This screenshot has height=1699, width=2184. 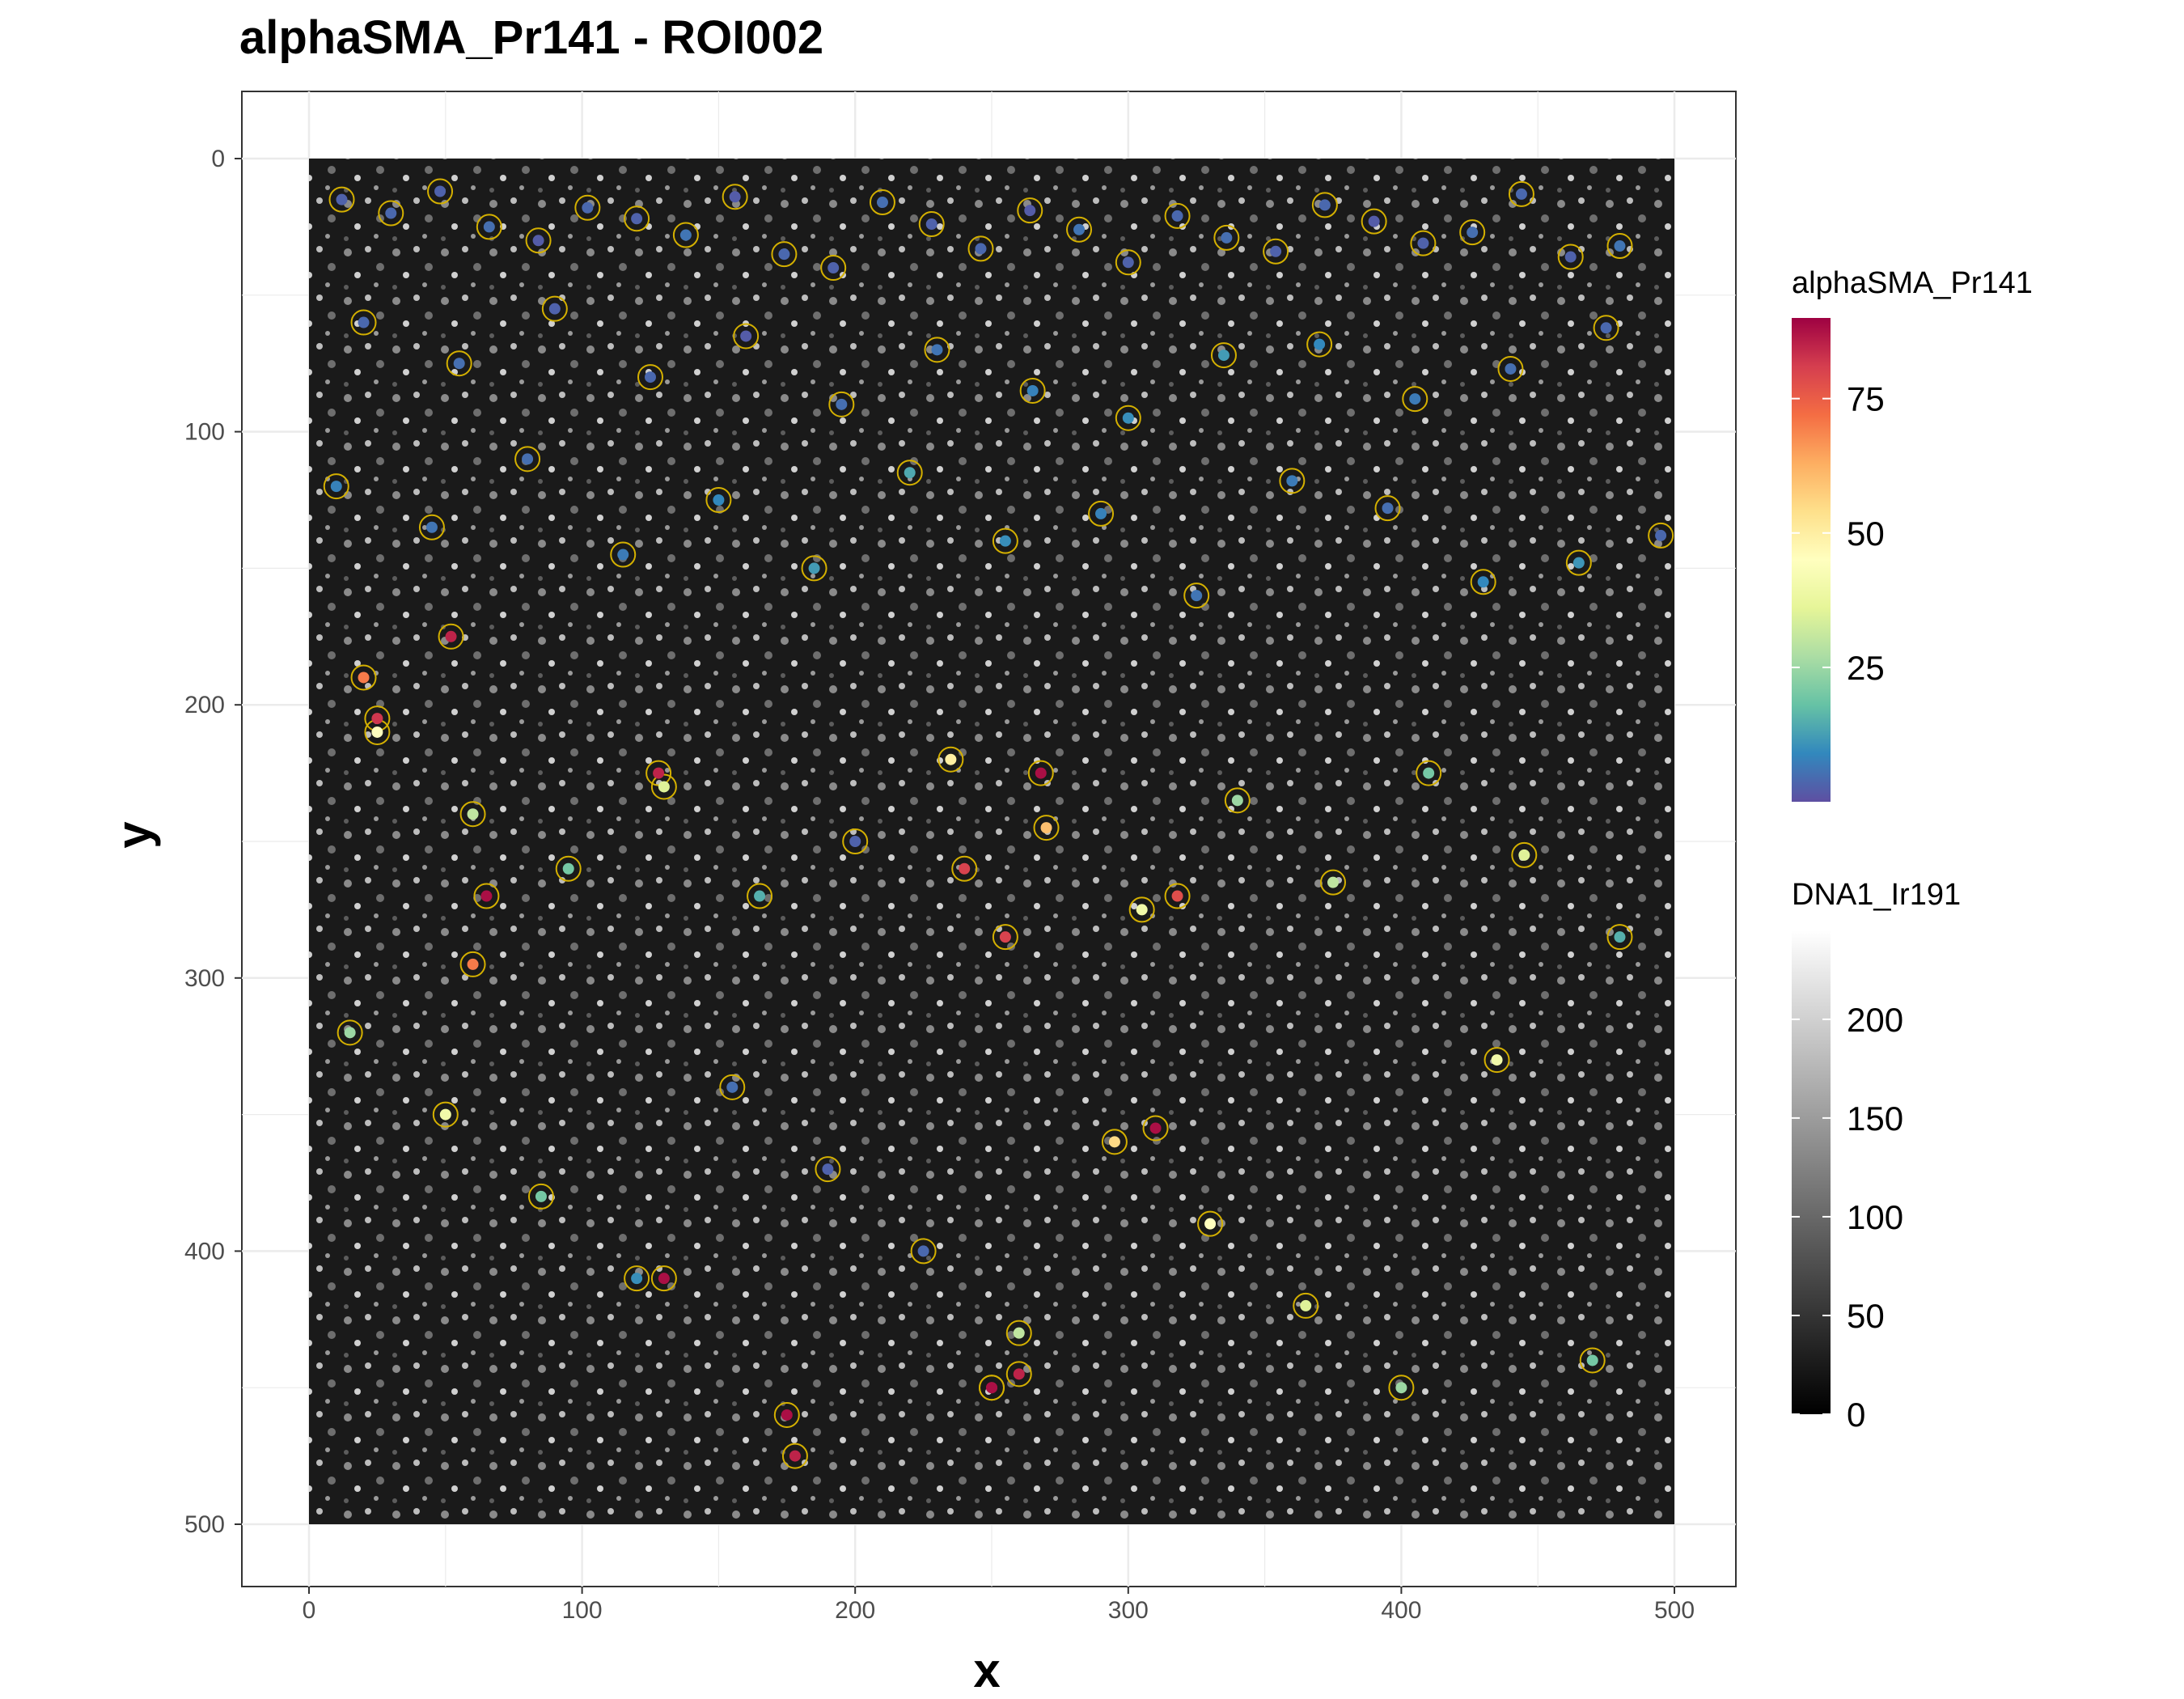 What do you see at coordinates (204, 705) in the screenshot?
I see `y-tick-label: 200` at bounding box center [204, 705].